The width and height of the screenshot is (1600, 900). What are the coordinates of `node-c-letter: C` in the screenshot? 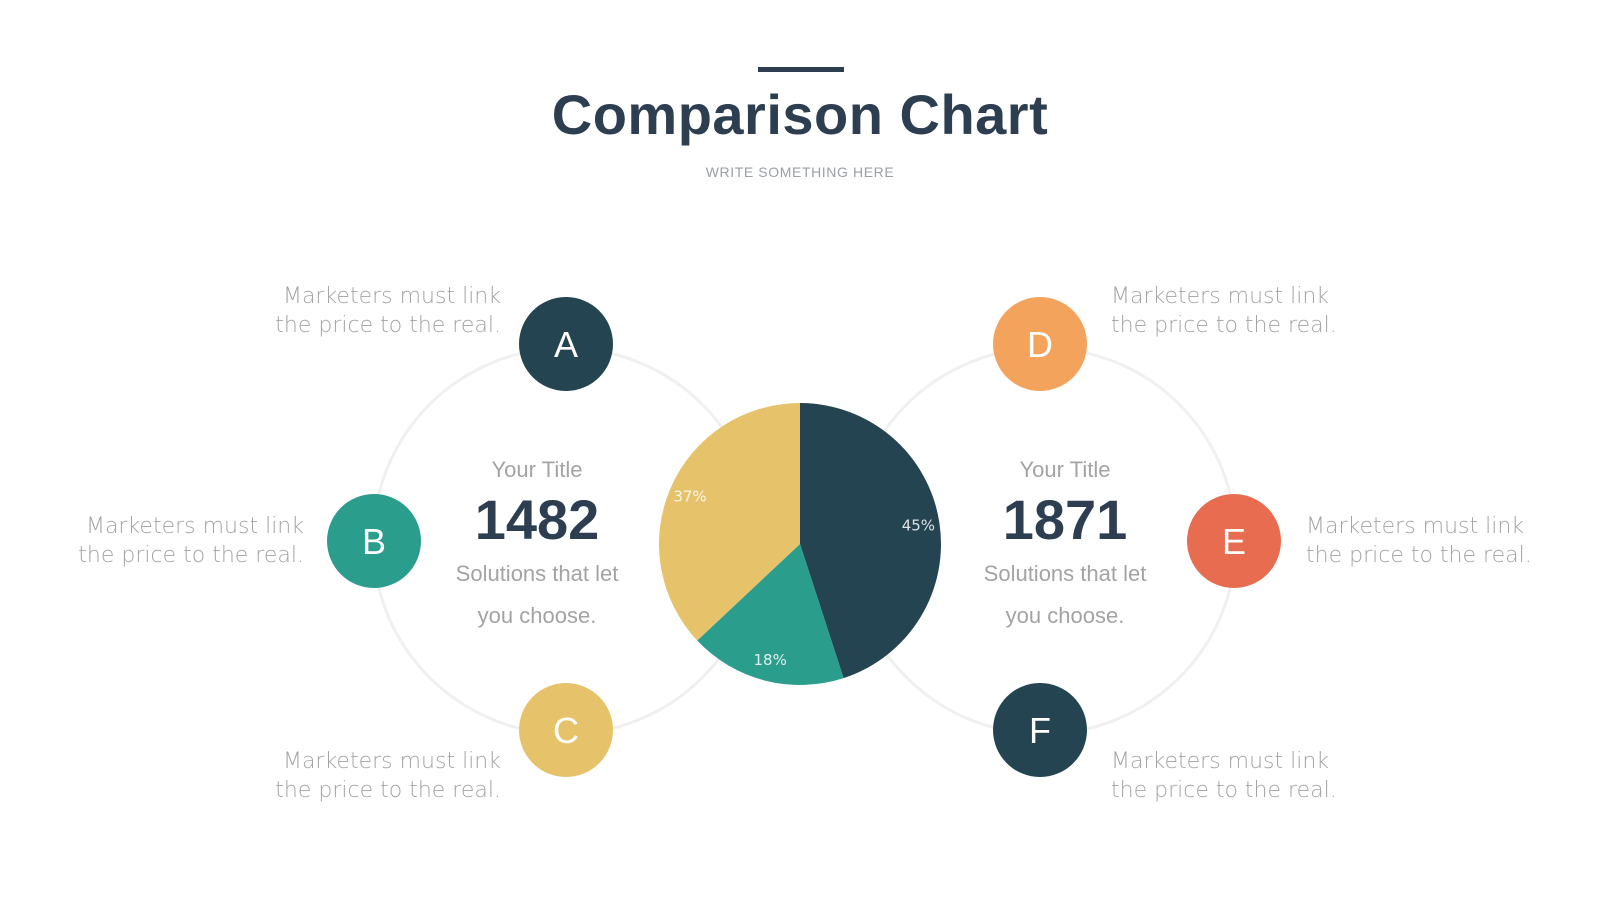 It's located at (566, 730).